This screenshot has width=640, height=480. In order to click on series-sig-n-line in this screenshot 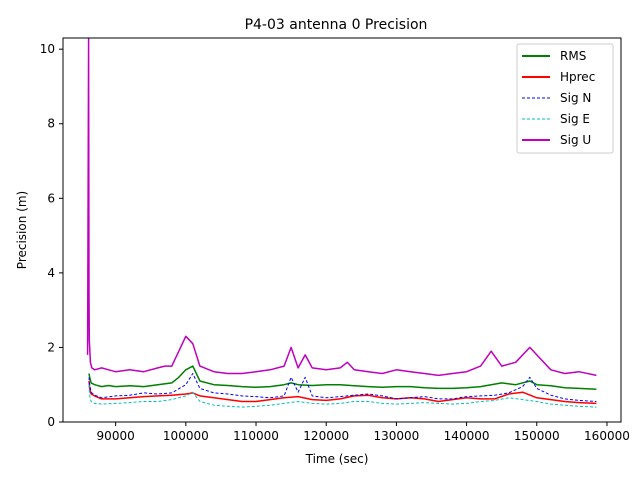, I will do `click(342, 387)`.